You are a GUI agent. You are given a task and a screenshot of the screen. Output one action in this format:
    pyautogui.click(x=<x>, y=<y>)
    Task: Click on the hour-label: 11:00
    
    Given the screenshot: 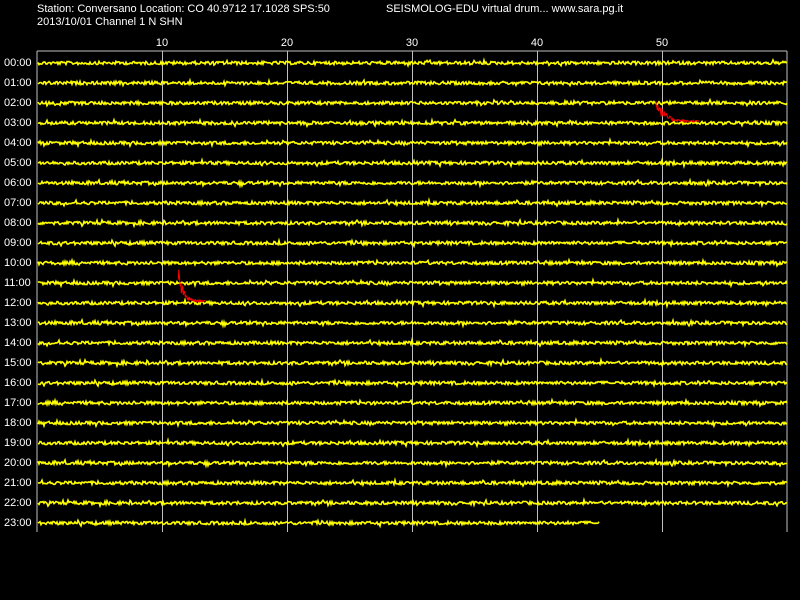 What is the action you would take?
    pyautogui.click(x=17, y=283)
    